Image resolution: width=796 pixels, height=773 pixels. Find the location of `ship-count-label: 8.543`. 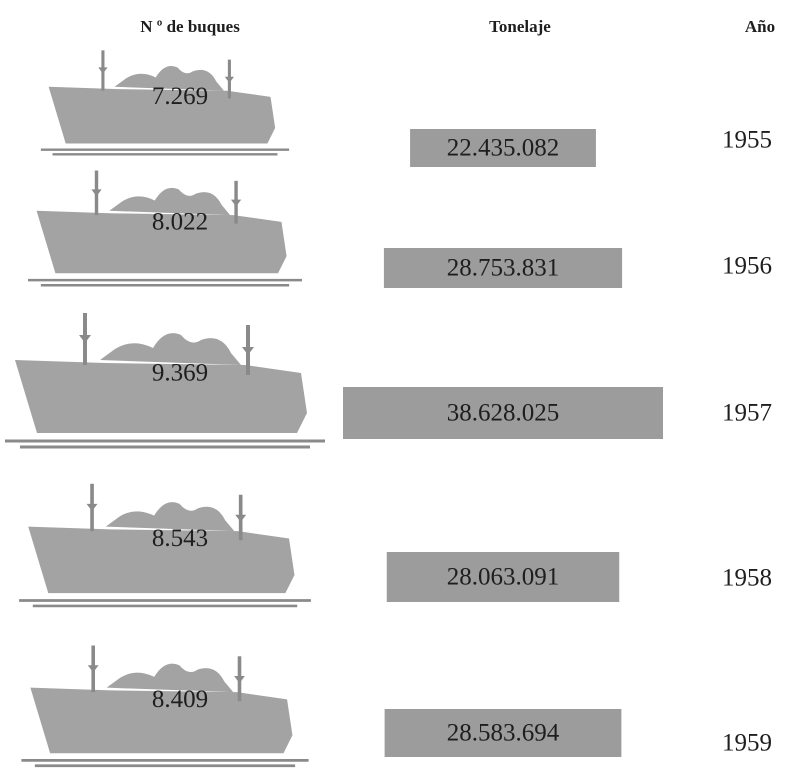

ship-count-label: 8.543 is located at coordinates (180, 538).